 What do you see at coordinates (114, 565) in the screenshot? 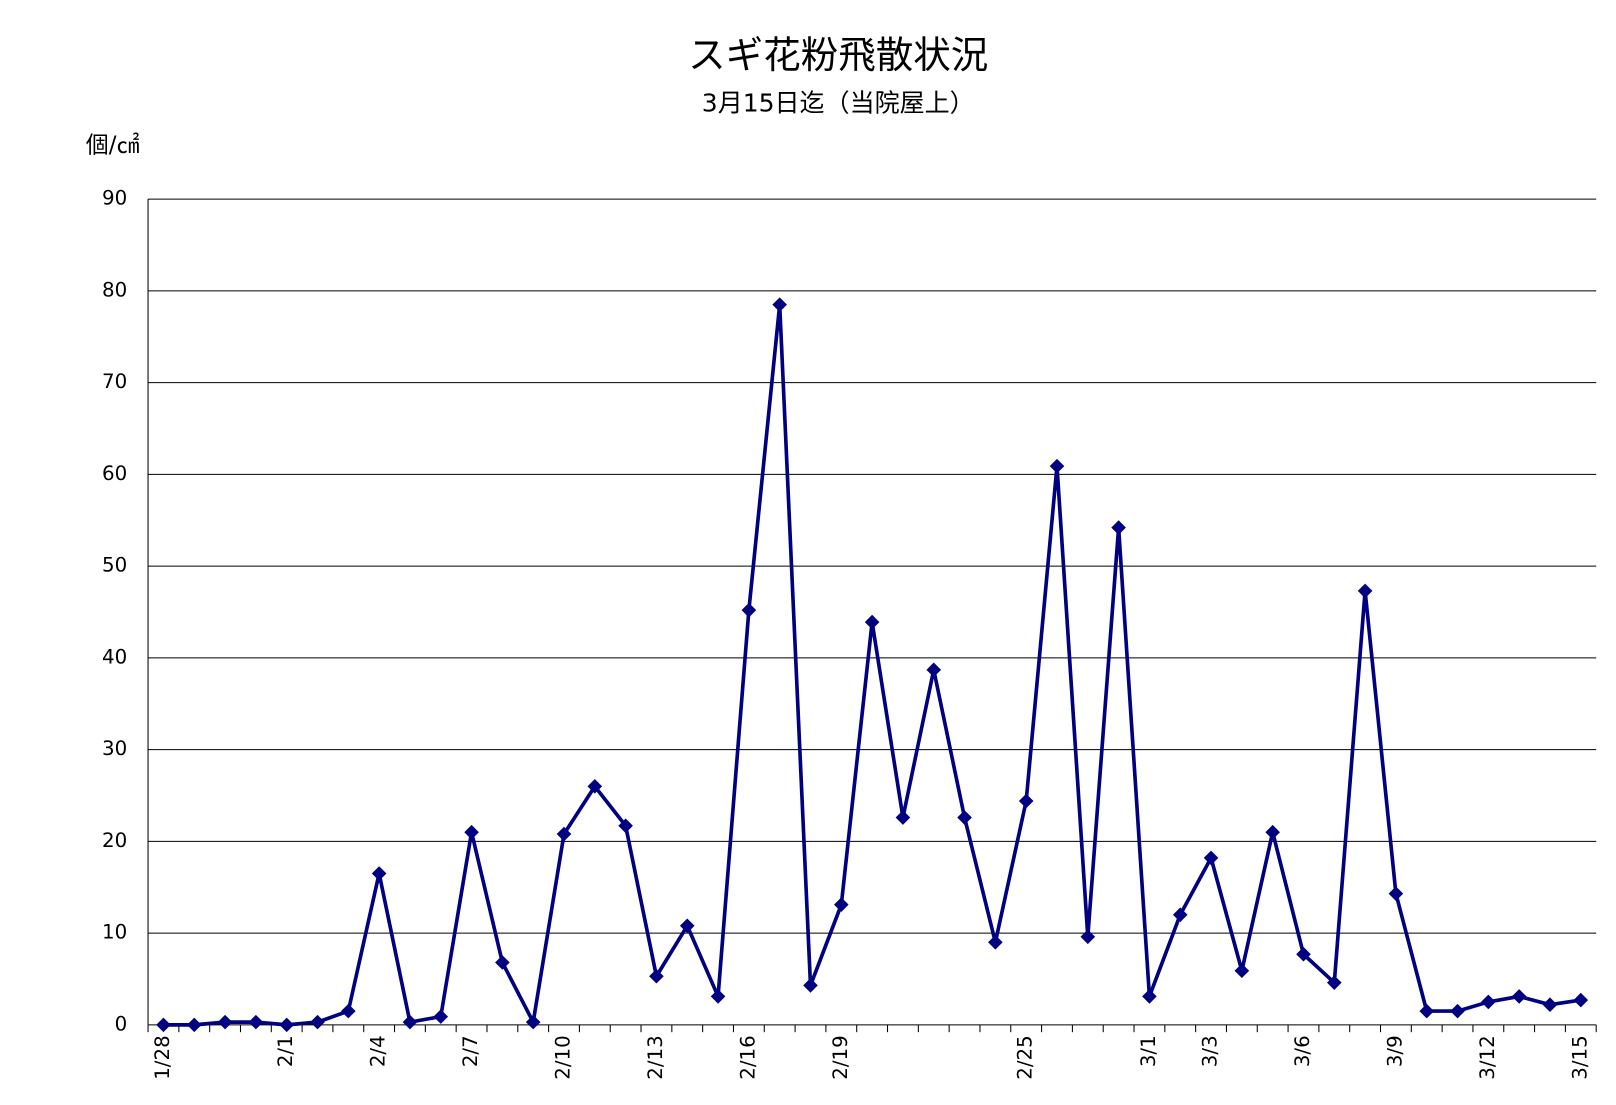
I see `y-tick-label: 50` at bounding box center [114, 565].